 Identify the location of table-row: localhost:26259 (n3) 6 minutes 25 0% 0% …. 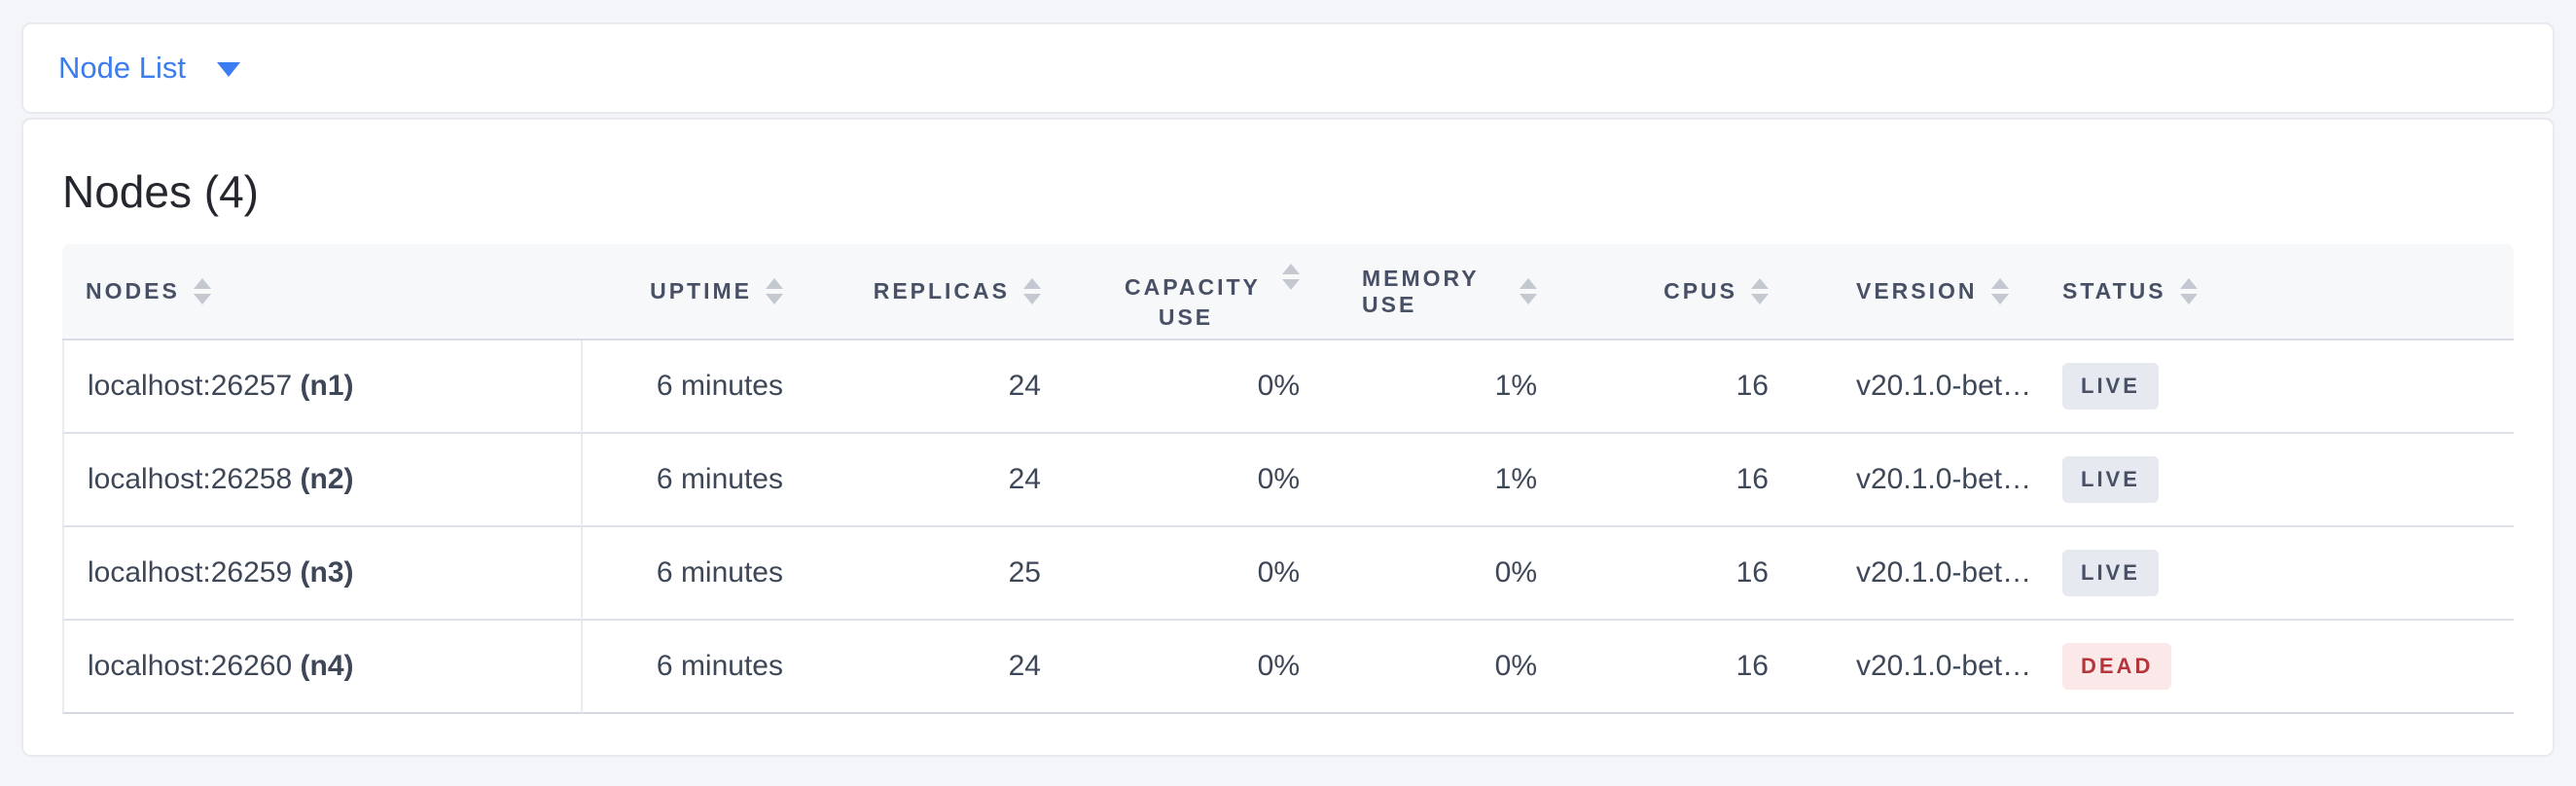
(1288, 574).